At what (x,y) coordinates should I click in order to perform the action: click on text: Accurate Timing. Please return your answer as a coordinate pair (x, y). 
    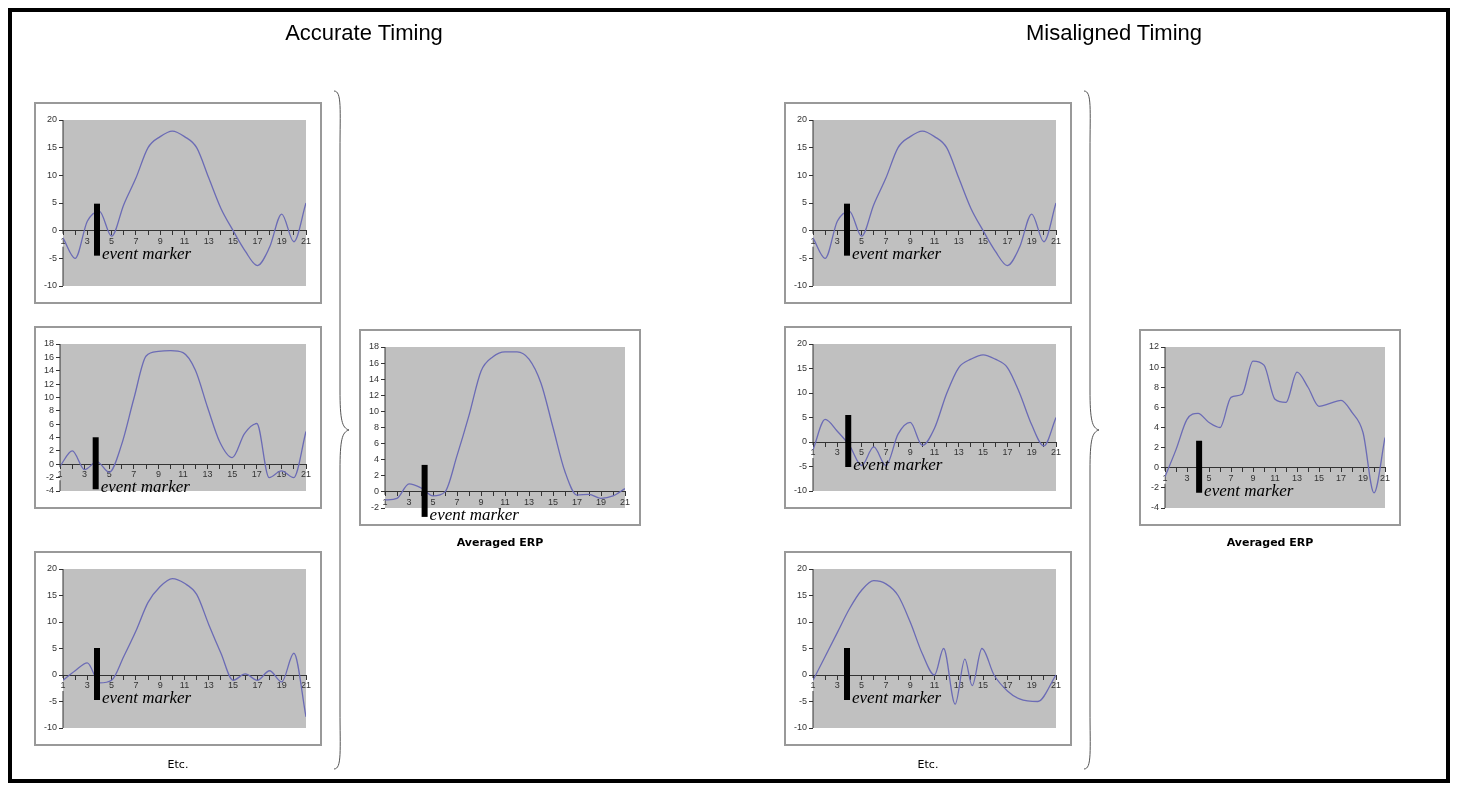
    Looking at the image, I should click on (364, 33).